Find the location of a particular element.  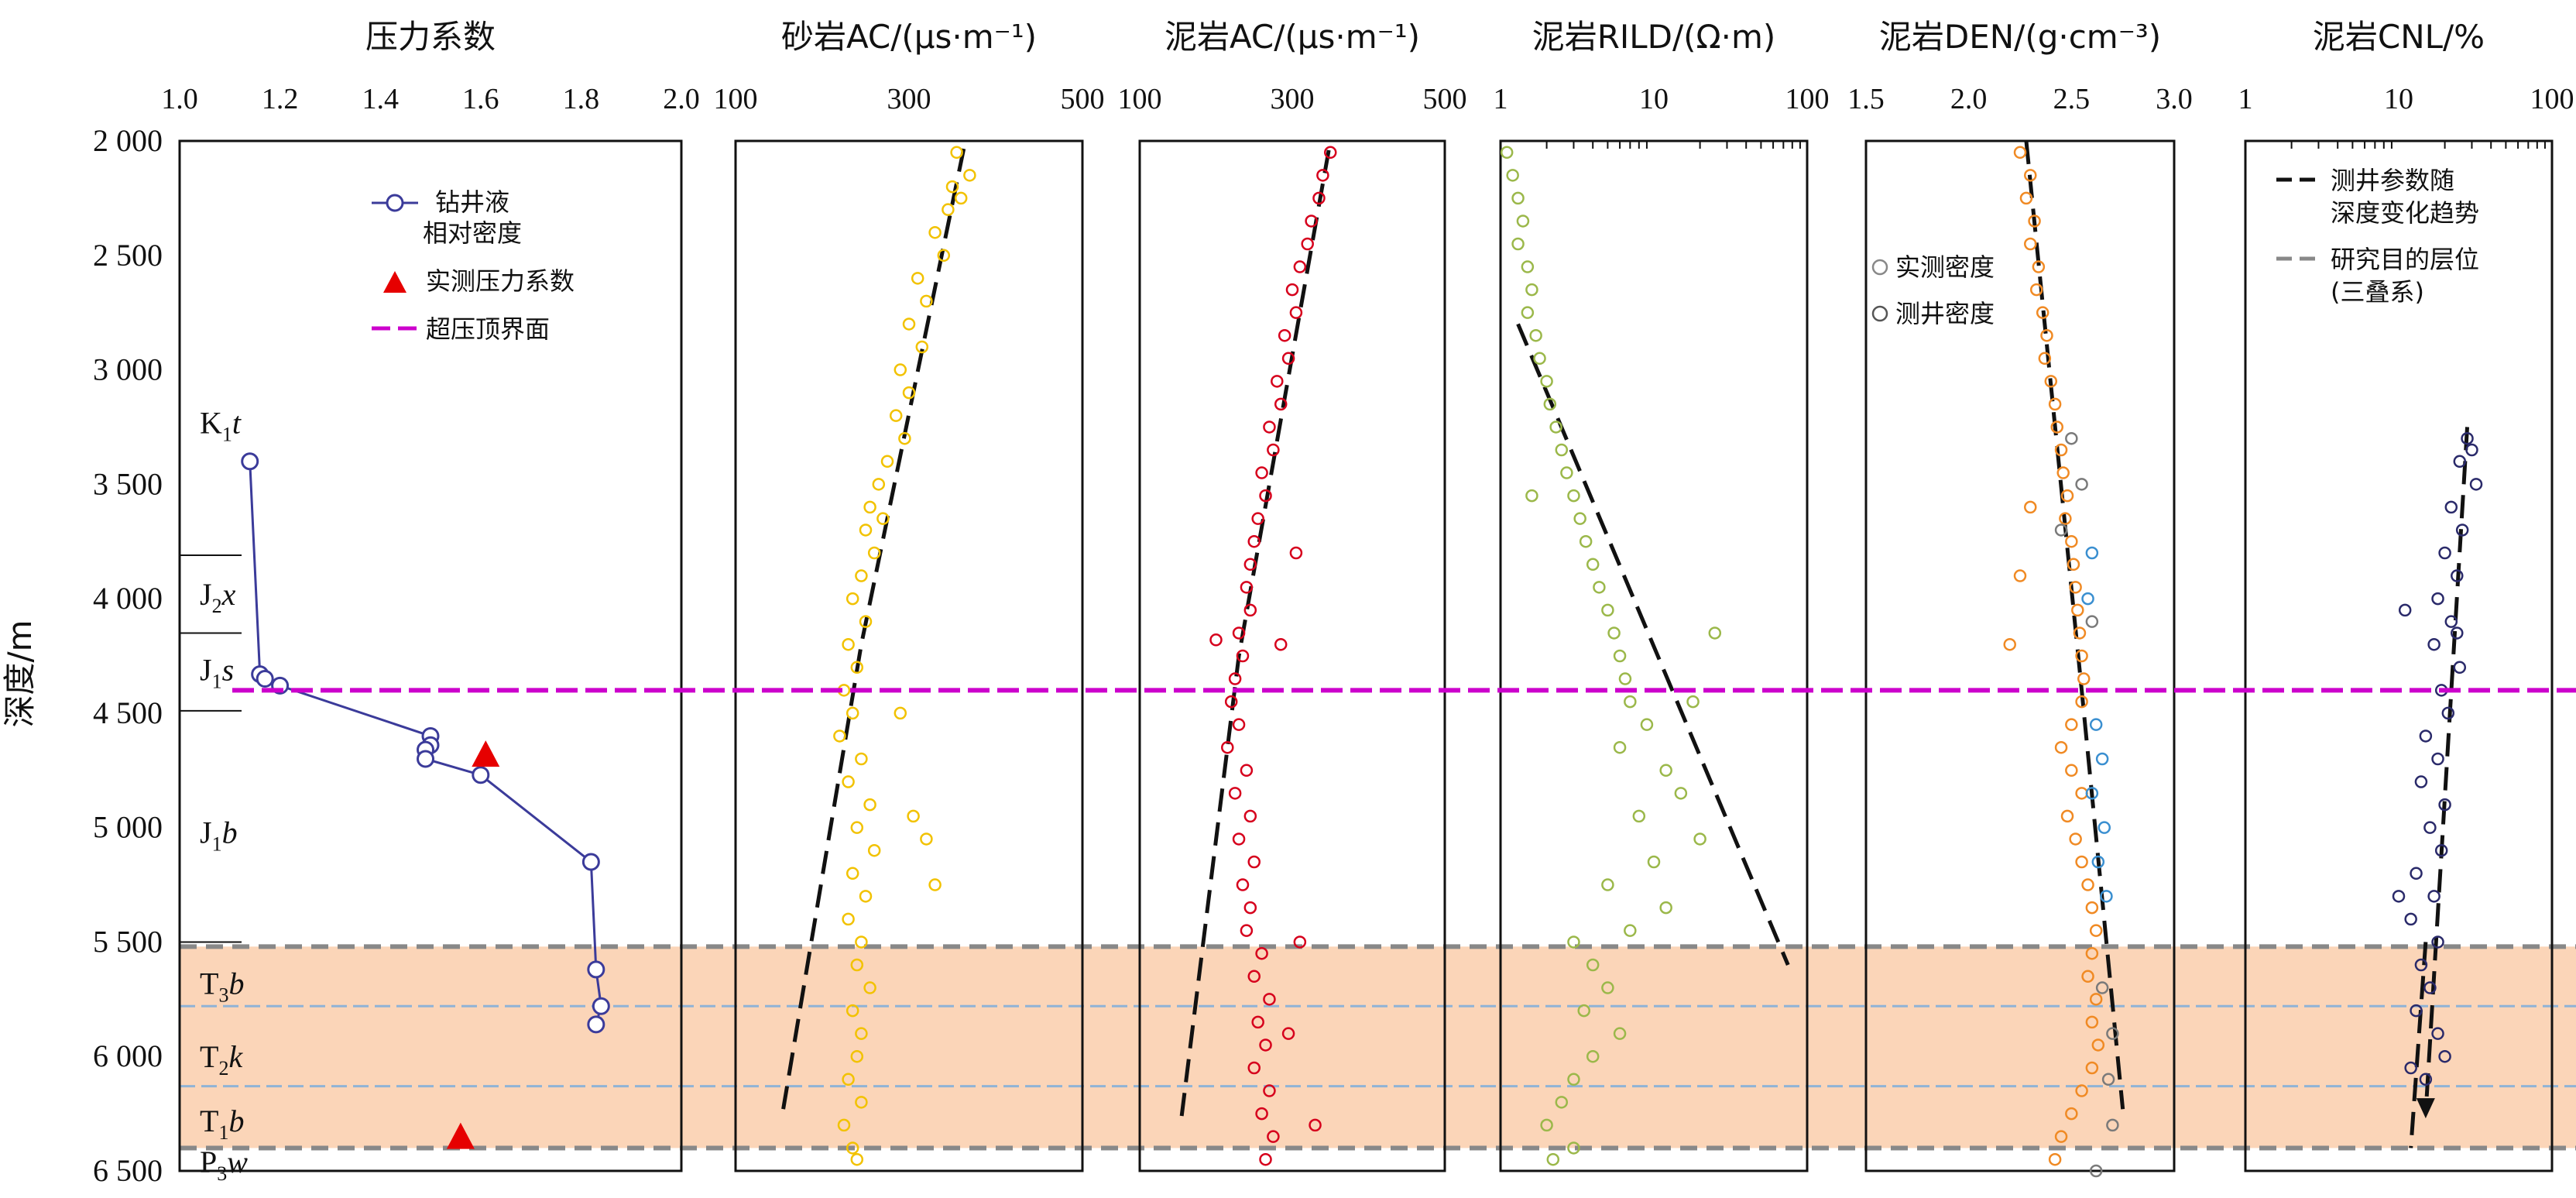

strata-italic: k is located at coordinates (235, 1056).